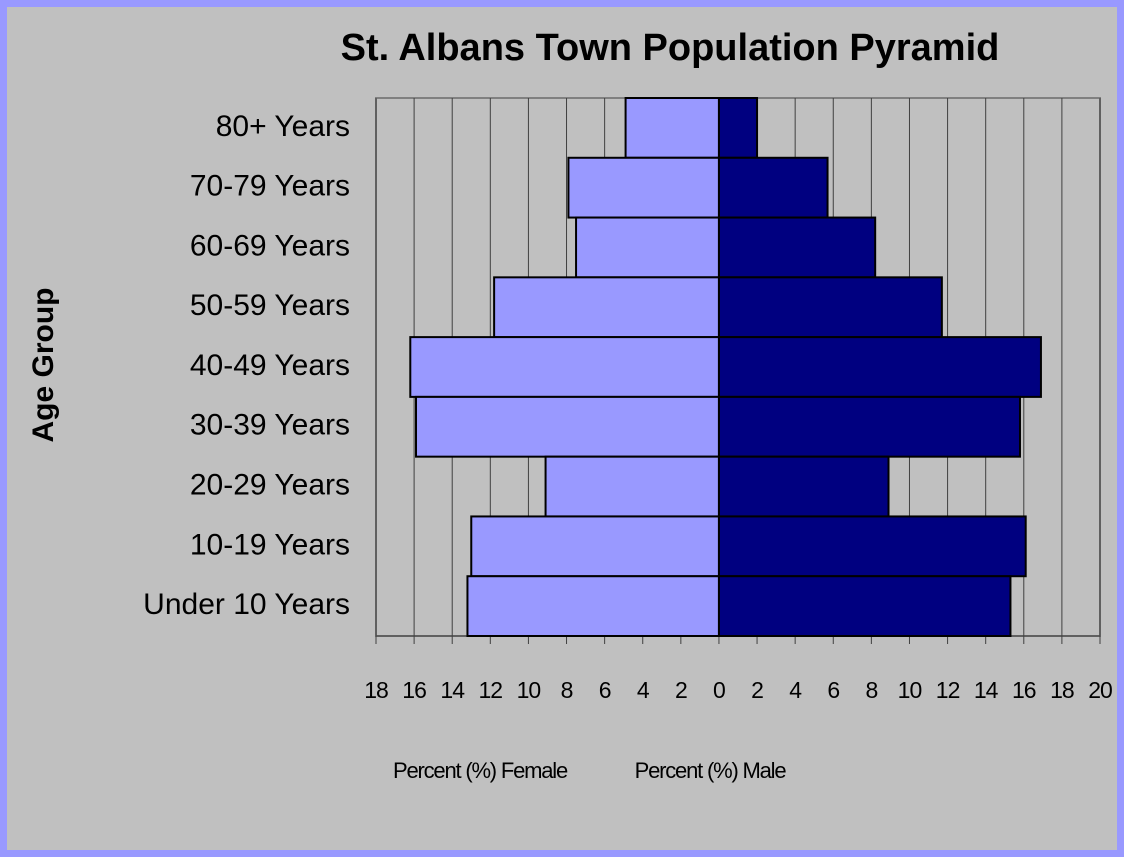  What do you see at coordinates (270, 484) in the screenshot?
I see `y-tick-label: 20-29 Years` at bounding box center [270, 484].